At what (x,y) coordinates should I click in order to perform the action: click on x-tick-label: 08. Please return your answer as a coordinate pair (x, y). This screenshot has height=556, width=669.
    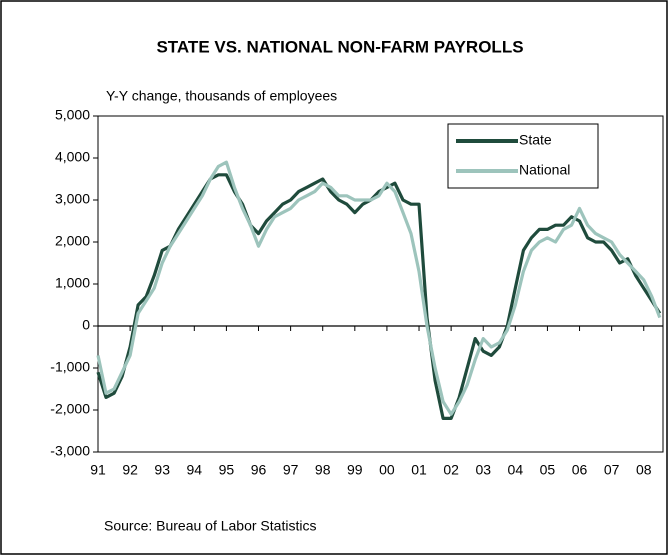
    Looking at the image, I should click on (644, 470).